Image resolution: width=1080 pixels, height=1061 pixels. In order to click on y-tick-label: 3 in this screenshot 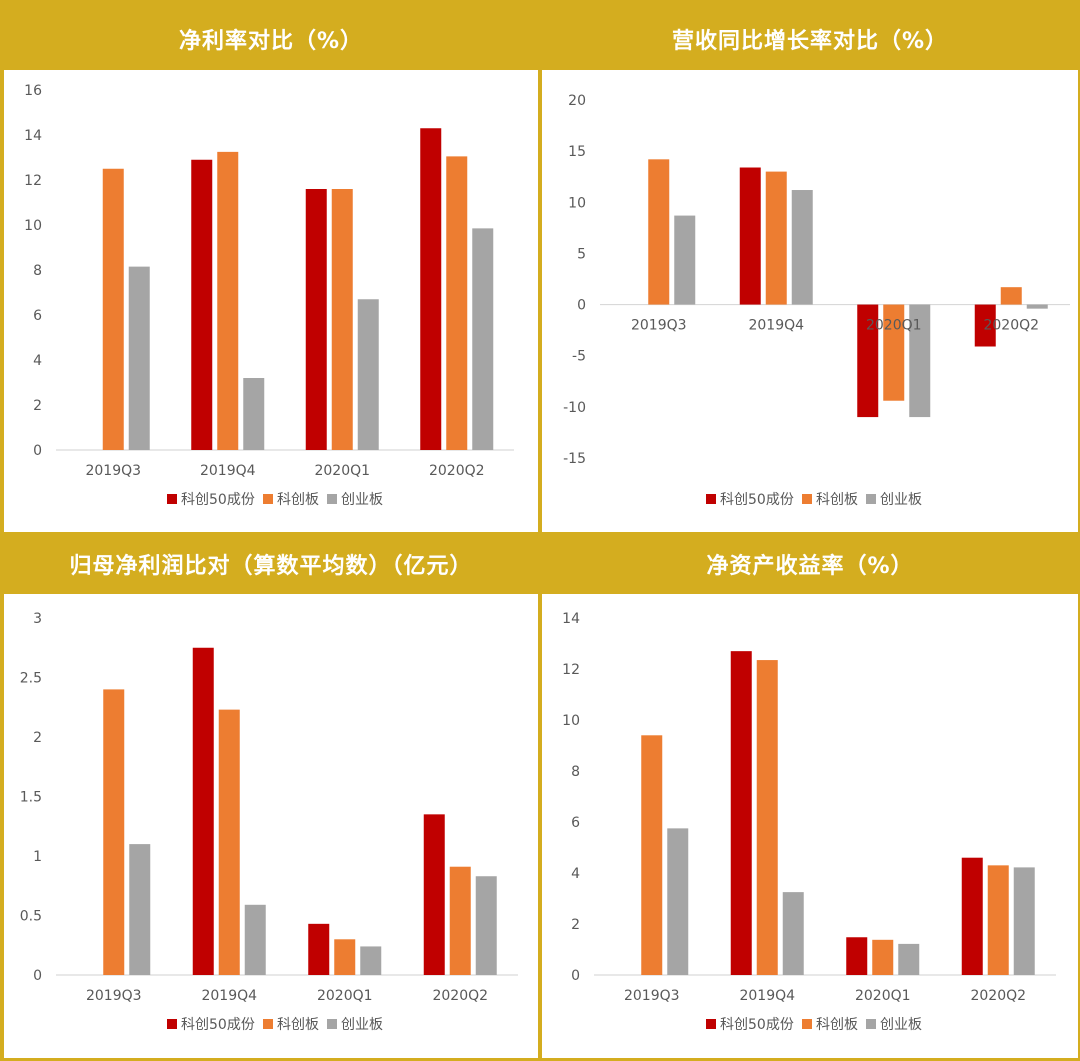, I will do `click(37, 619)`.